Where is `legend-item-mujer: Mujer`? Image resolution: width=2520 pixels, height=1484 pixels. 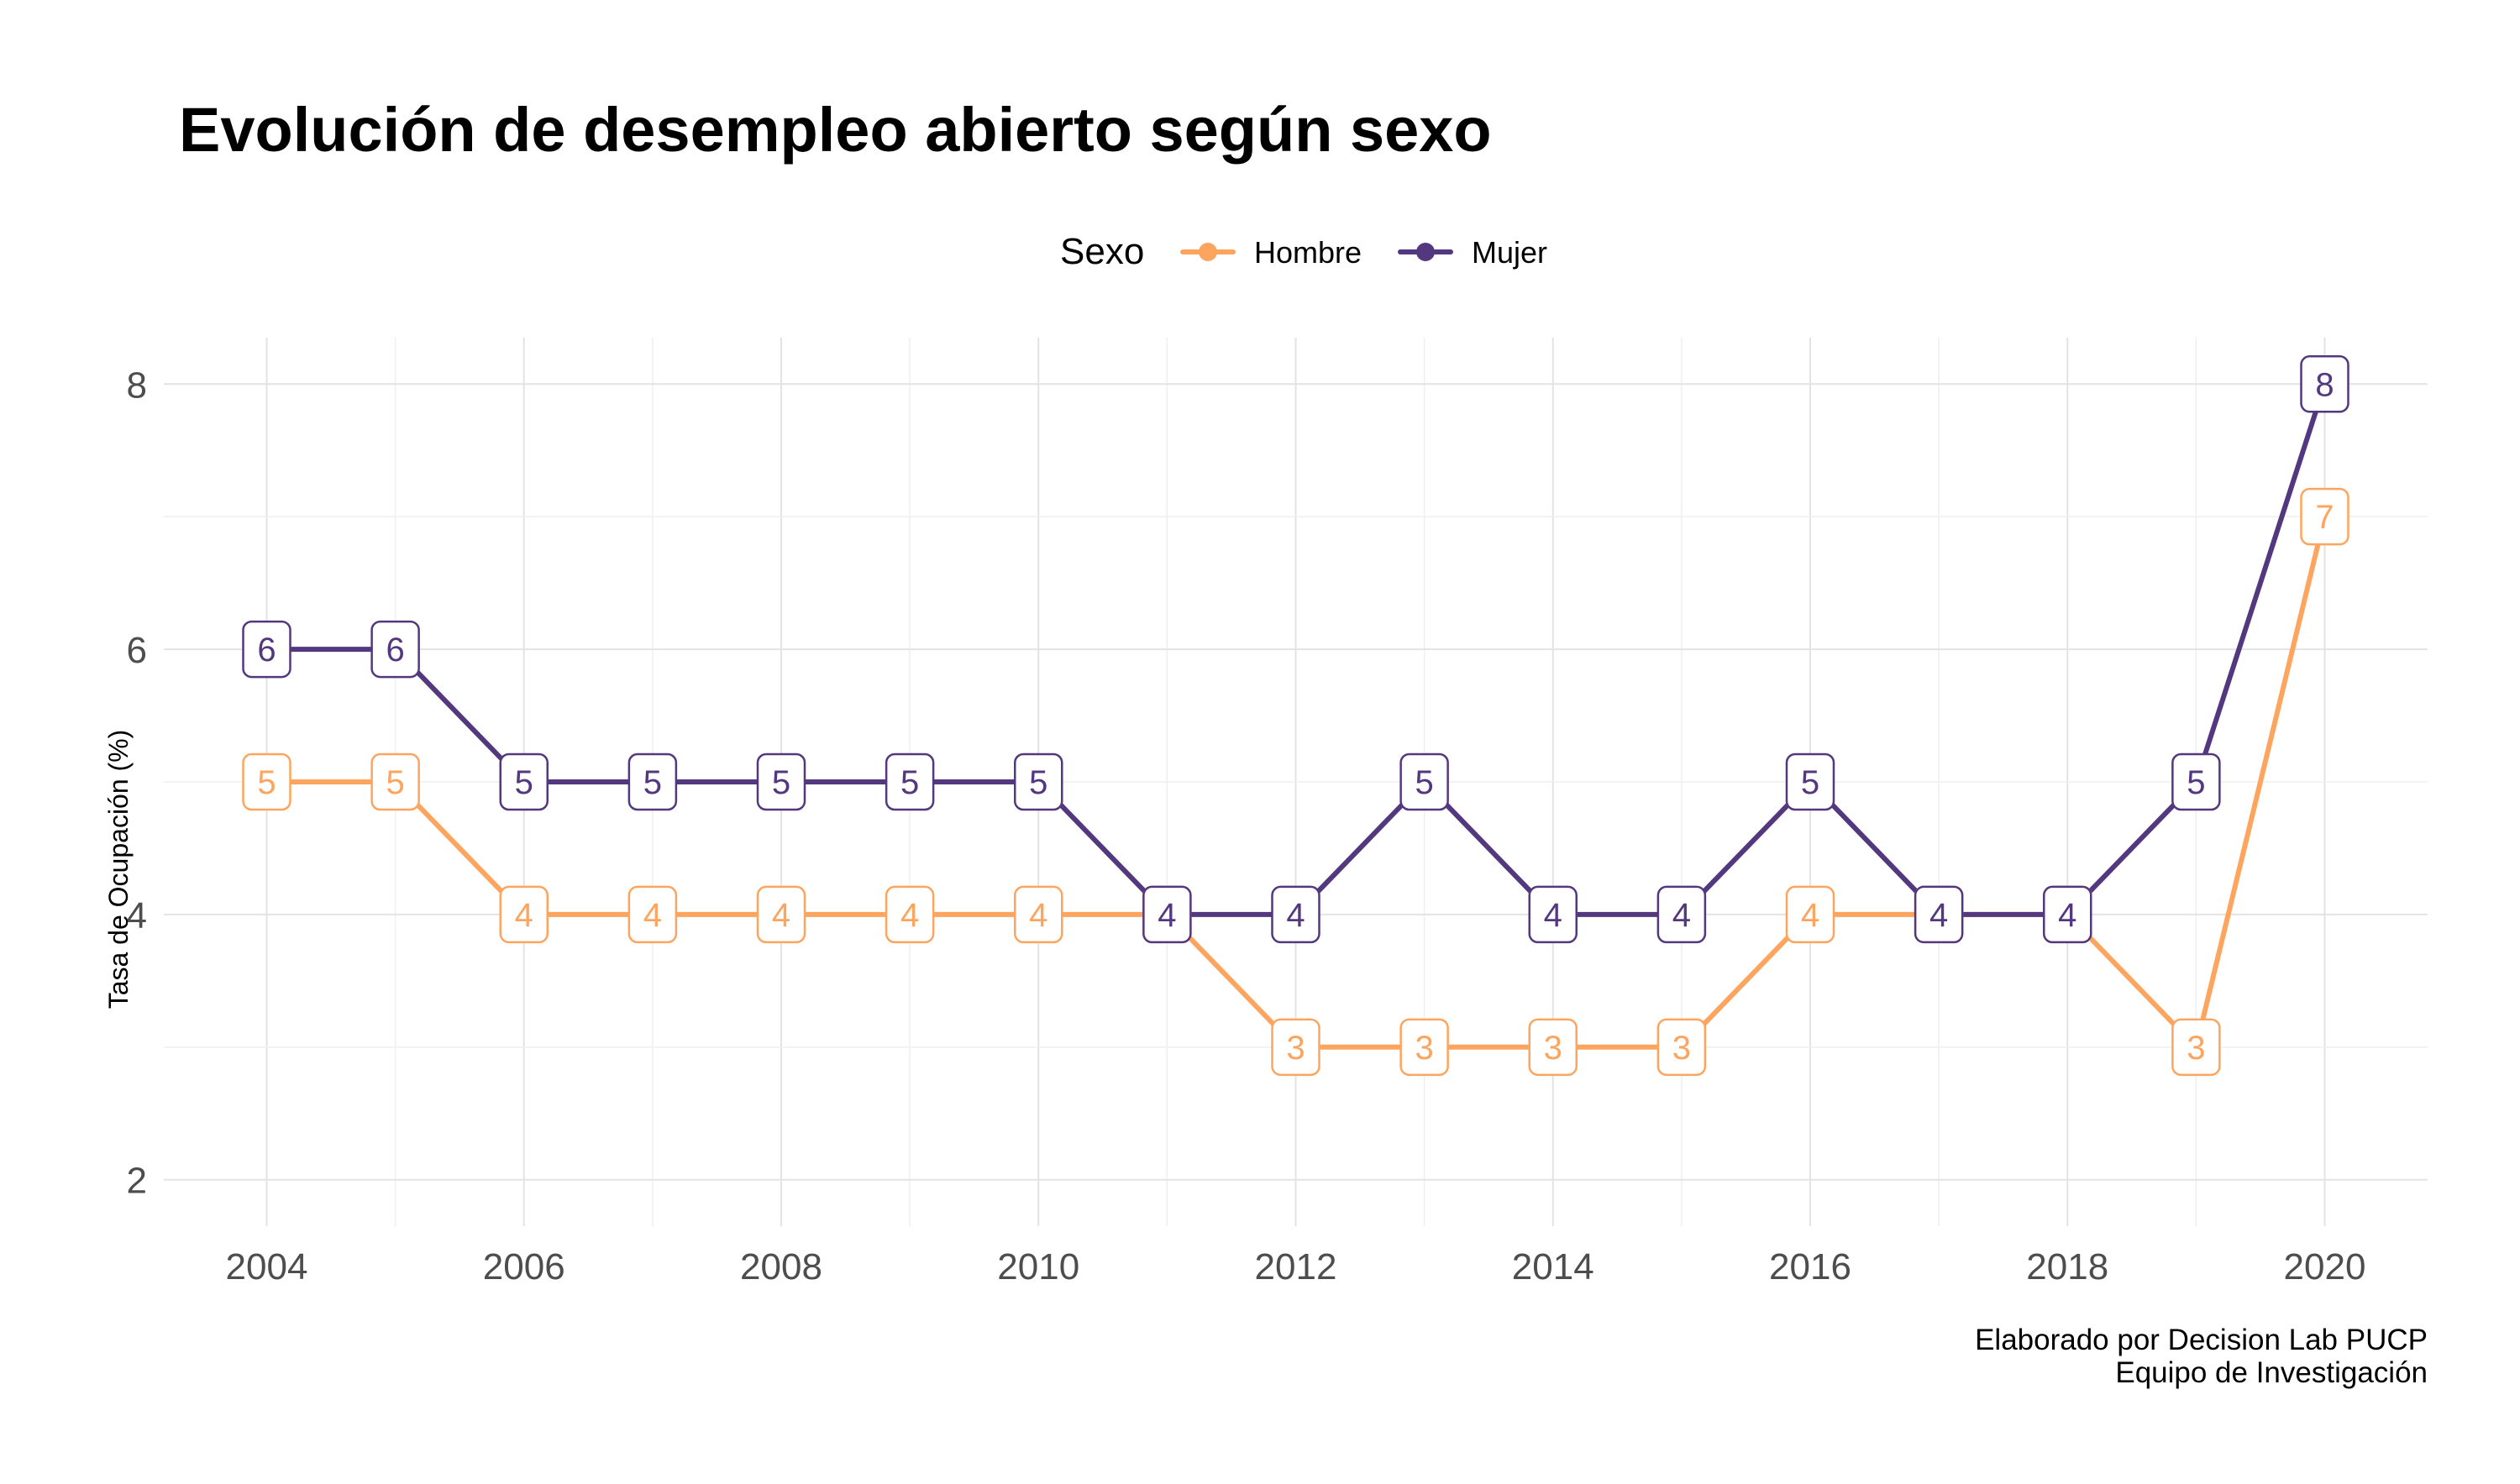 legend-item-mujer: Mujer is located at coordinates (1472, 253).